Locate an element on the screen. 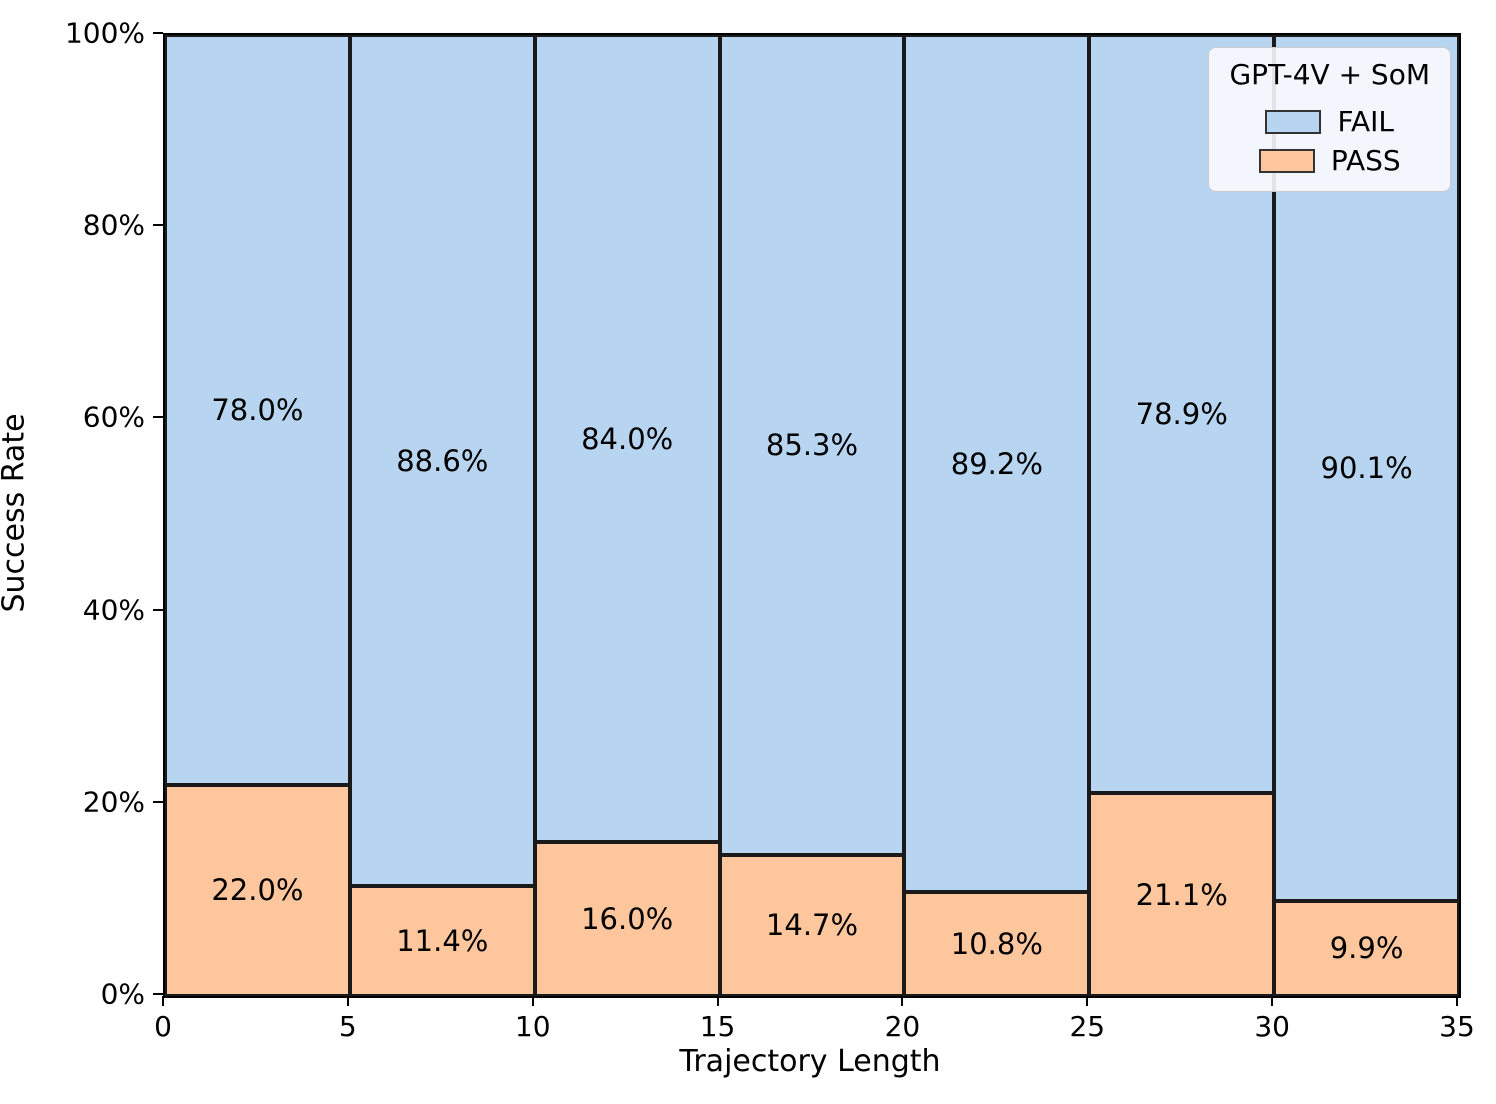  legend-title: GPT-4V + SoM is located at coordinates (1329, 74).